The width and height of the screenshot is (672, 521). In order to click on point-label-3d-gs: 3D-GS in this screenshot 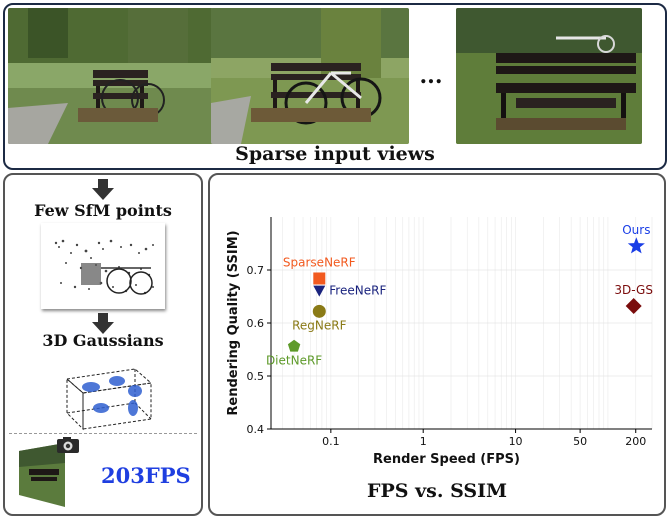, I will do `click(633, 290)`.